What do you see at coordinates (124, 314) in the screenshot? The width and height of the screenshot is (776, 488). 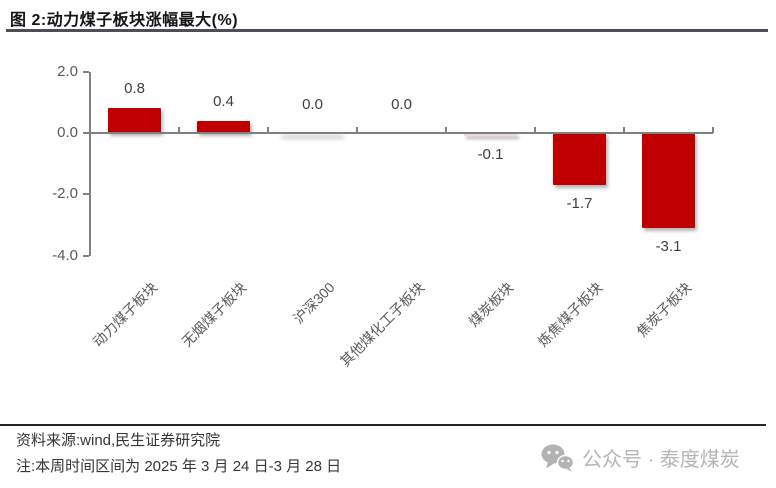 I see `category-label: 动力煤子板块` at bounding box center [124, 314].